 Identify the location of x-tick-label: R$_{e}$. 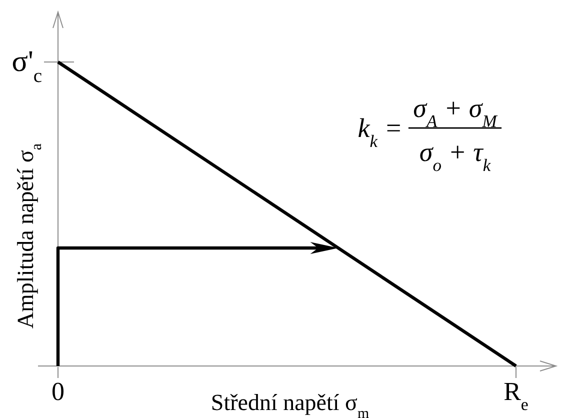
(516, 395).